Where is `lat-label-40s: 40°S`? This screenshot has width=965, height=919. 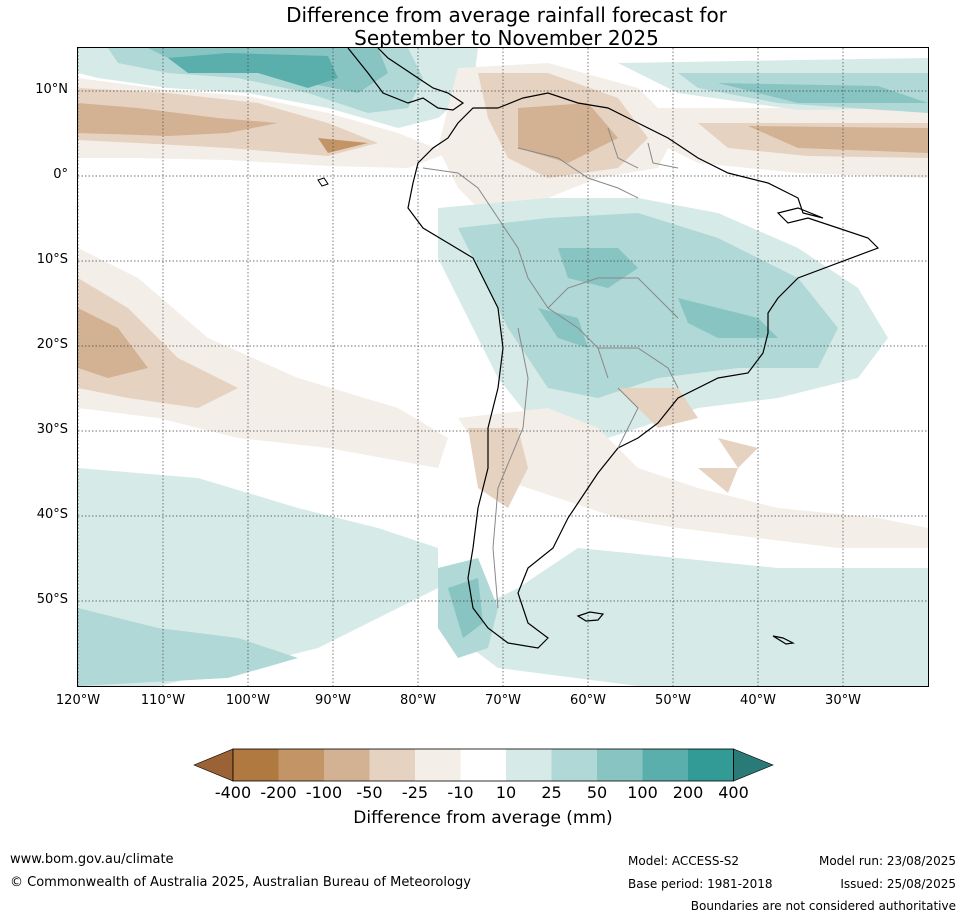 lat-label-40s: 40°S is located at coordinates (52, 514).